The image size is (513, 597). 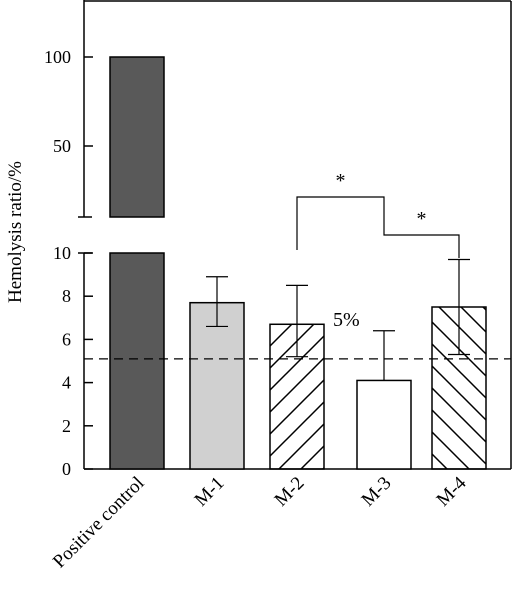 What do you see at coordinates (57, 57) in the screenshot?
I see `y-tick-label: 100` at bounding box center [57, 57].